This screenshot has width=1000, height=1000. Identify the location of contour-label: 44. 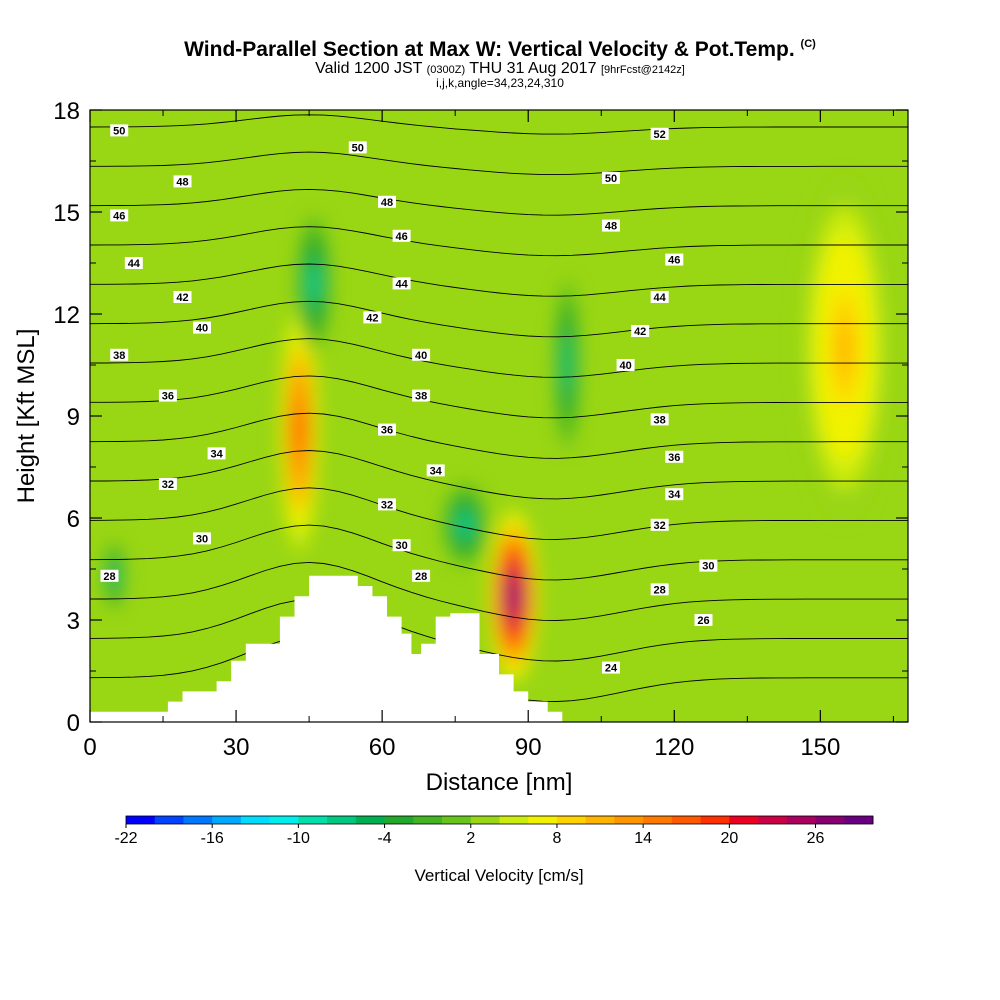
(133, 263).